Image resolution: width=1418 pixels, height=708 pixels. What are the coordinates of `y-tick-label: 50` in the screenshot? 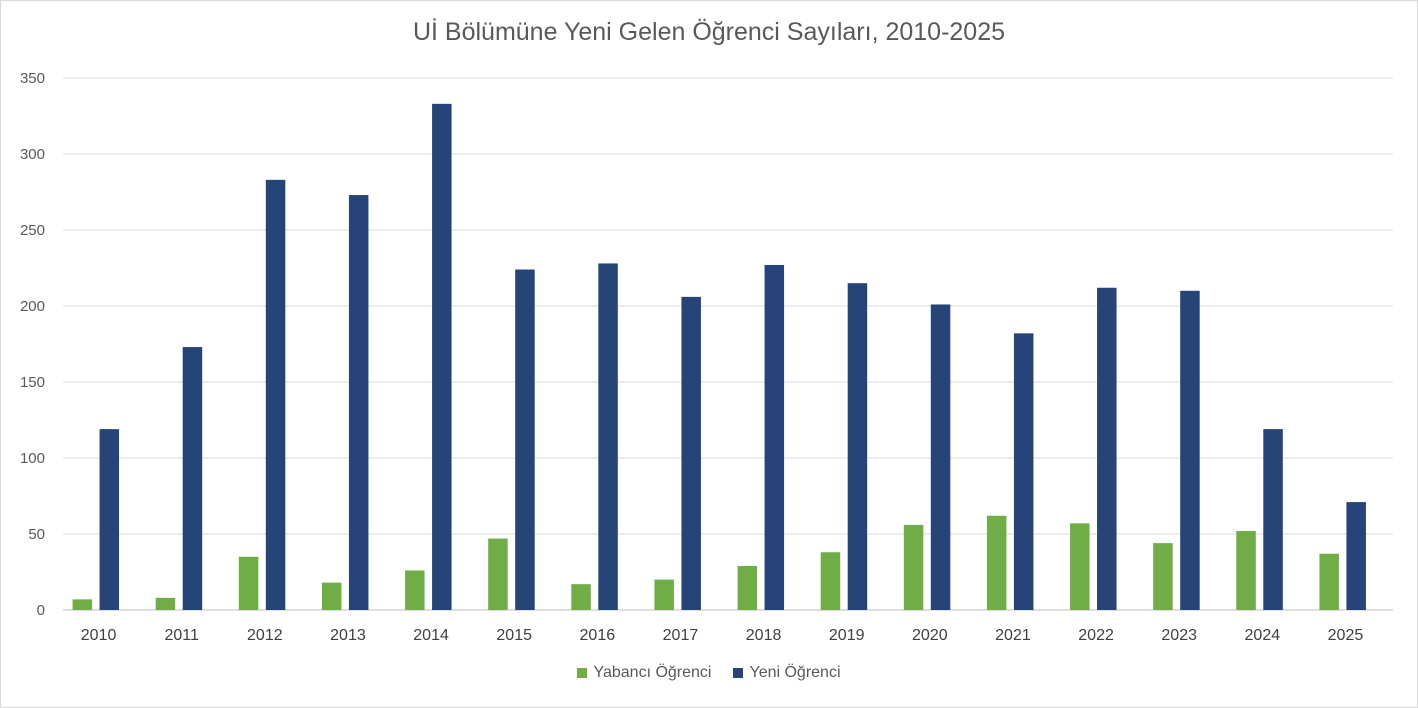 It's located at (36, 534).